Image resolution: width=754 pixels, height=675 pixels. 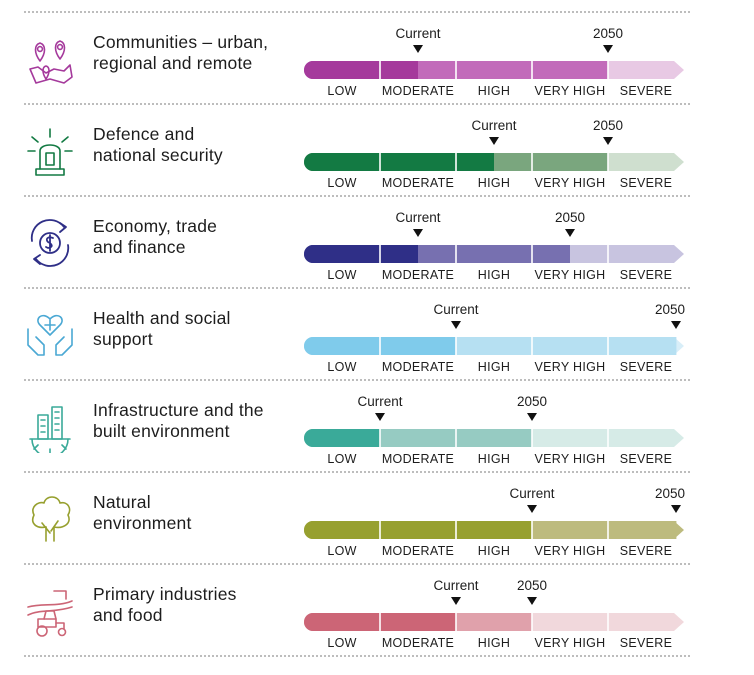 What do you see at coordinates (122, 502) in the screenshot?
I see `row-label-line: Natural` at bounding box center [122, 502].